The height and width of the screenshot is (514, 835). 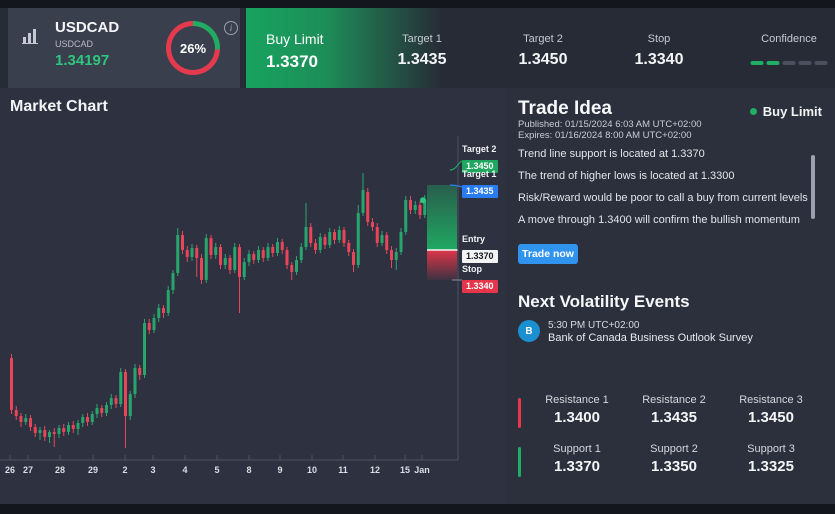 What do you see at coordinates (674, 417) in the screenshot?
I see `level-value: 1.3435` at bounding box center [674, 417].